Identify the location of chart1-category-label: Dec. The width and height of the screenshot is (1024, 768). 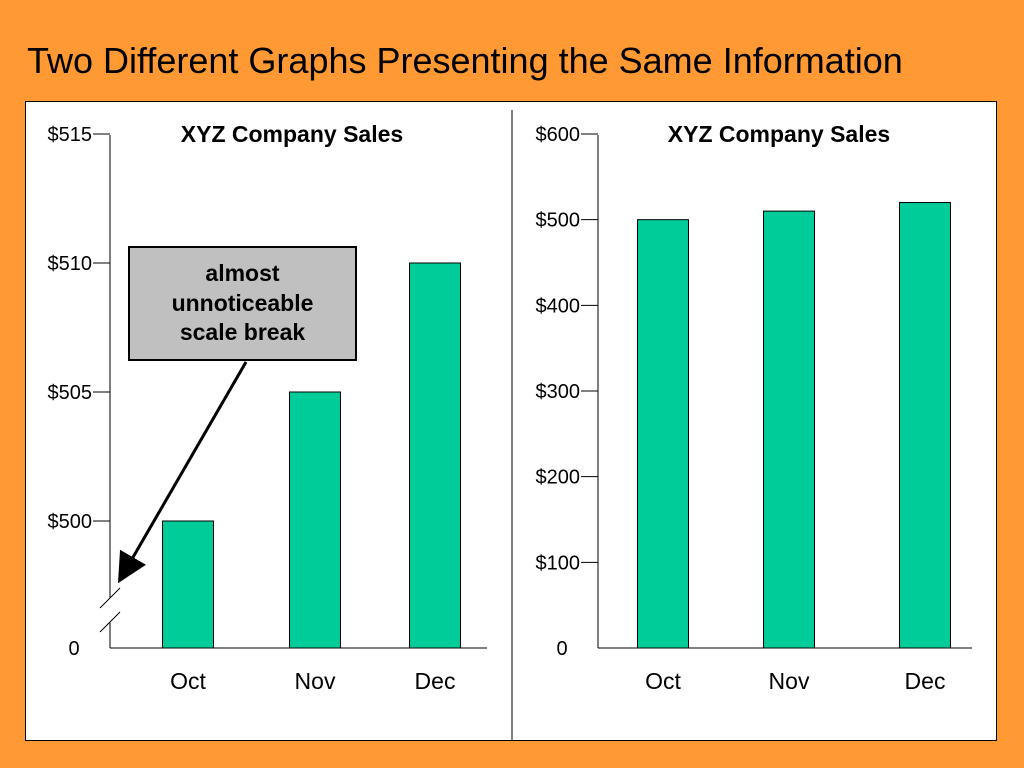
(435, 681).